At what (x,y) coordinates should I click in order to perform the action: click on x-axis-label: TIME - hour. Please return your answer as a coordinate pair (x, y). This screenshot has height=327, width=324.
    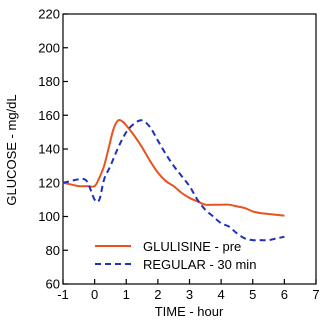
    Looking at the image, I should click on (189, 311).